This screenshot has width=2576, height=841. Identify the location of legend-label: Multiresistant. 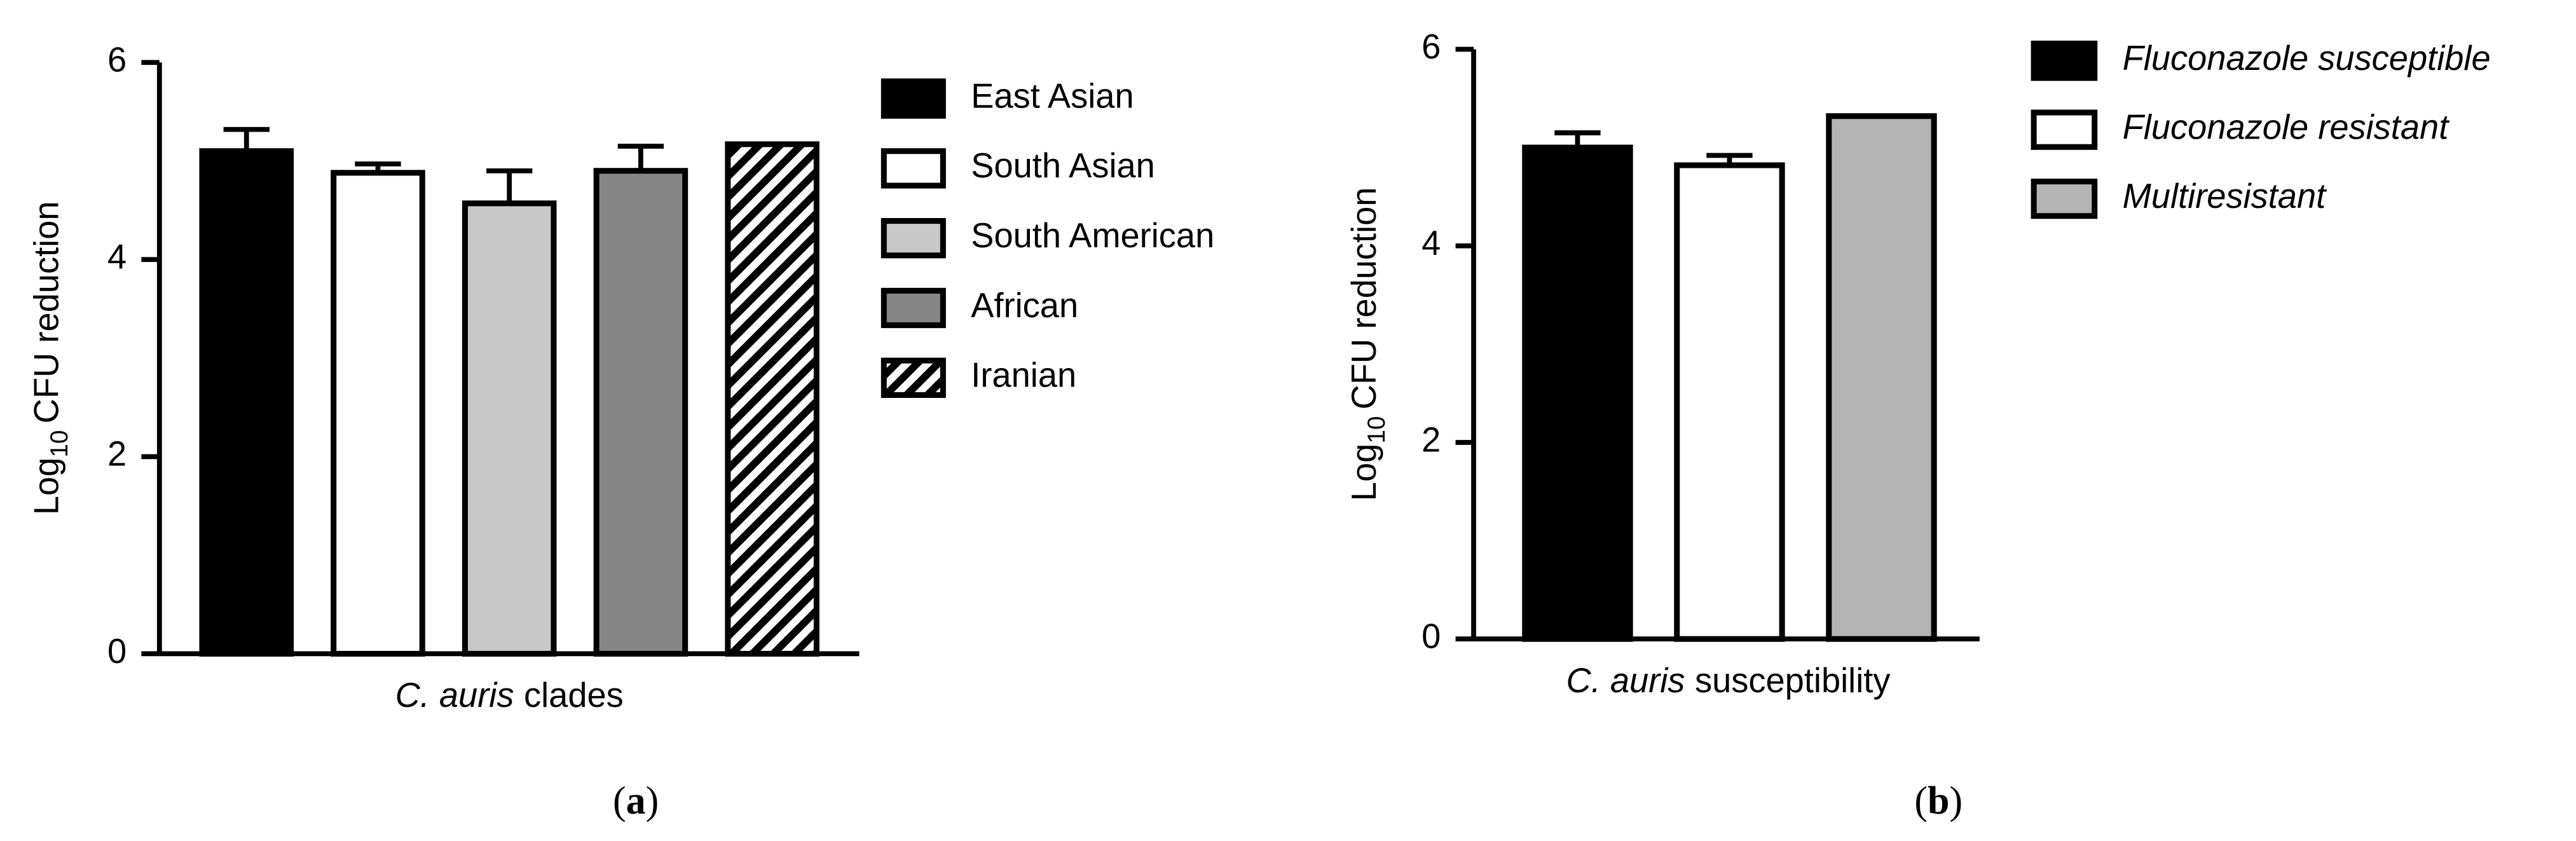
(2225, 196).